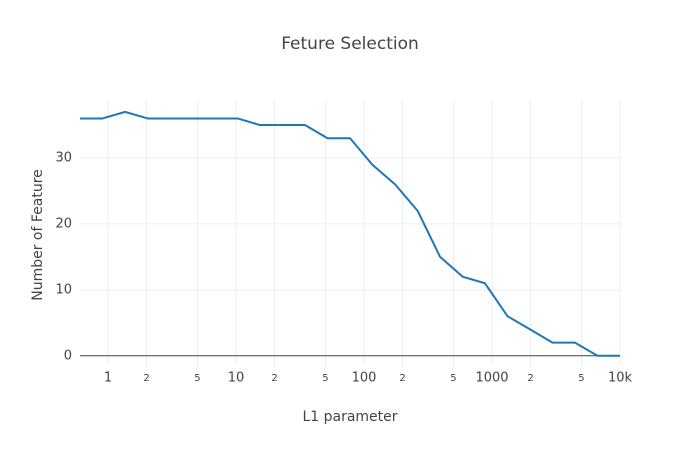 The height and width of the screenshot is (450, 700). What do you see at coordinates (350, 44) in the screenshot?
I see `chart-title: Feture Selection` at bounding box center [350, 44].